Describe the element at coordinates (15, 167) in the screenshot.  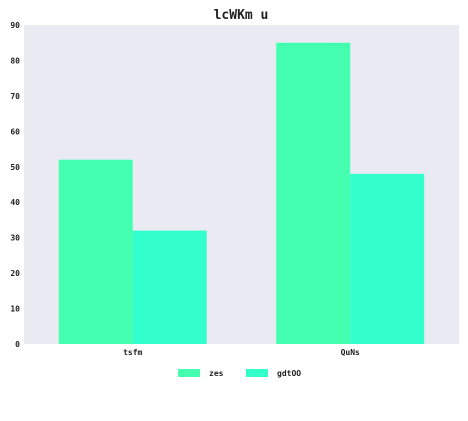
I see `y-tick-label: 50` at that location.